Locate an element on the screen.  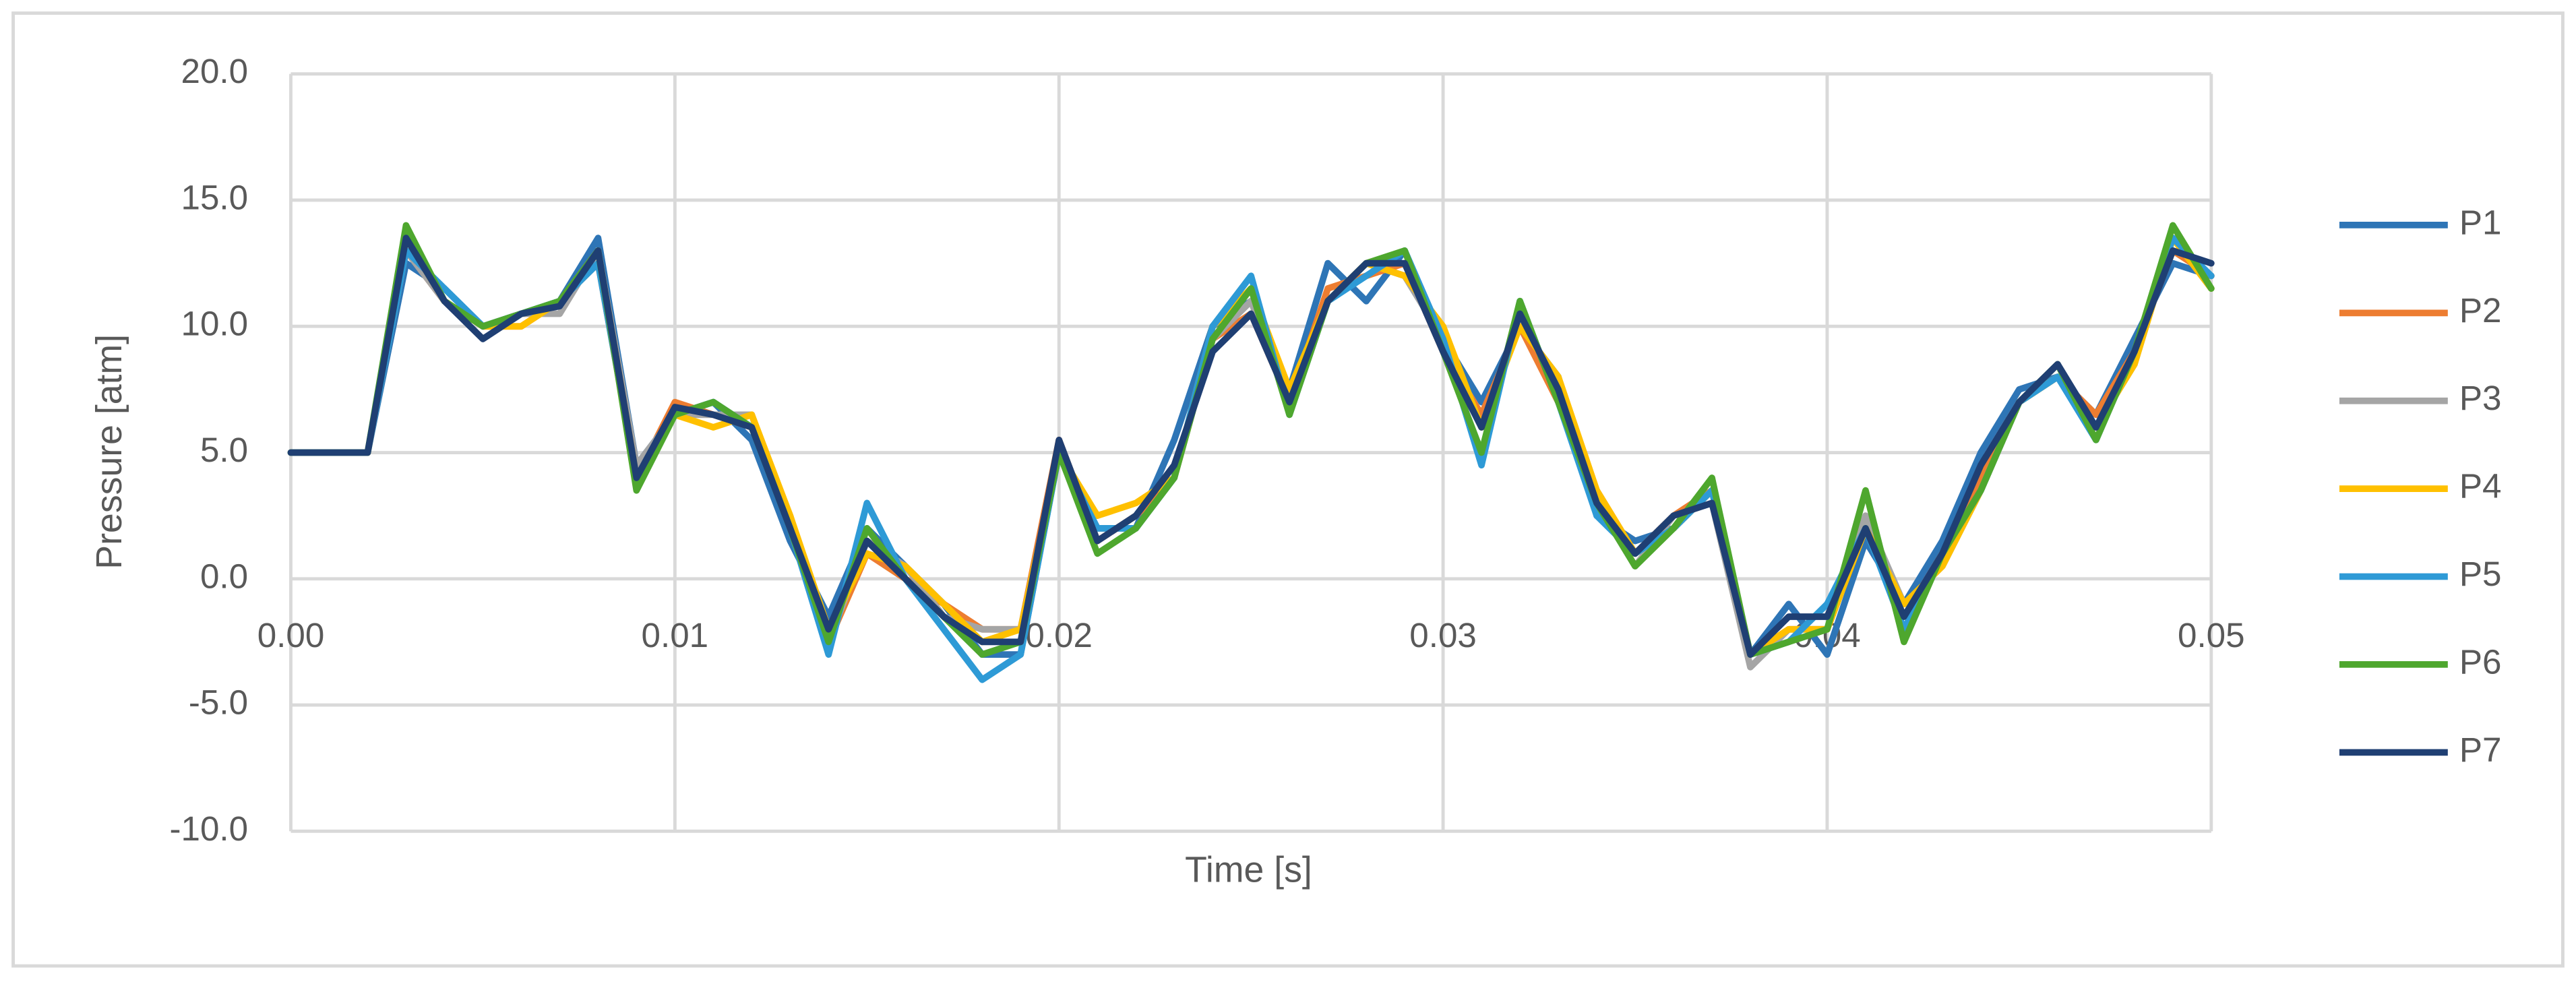
y-axis-title: Pressure [atm] is located at coordinates (109, 452).